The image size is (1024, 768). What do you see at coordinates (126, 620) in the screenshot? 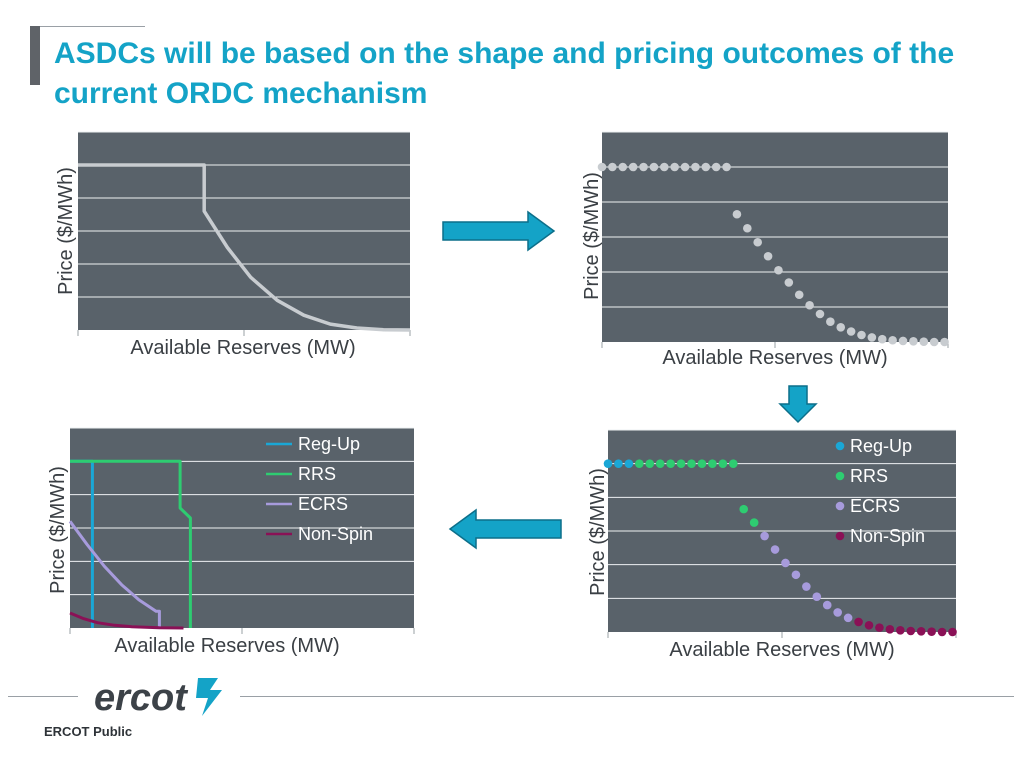
I see `series-line-non-spin` at bounding box center [126, 620].